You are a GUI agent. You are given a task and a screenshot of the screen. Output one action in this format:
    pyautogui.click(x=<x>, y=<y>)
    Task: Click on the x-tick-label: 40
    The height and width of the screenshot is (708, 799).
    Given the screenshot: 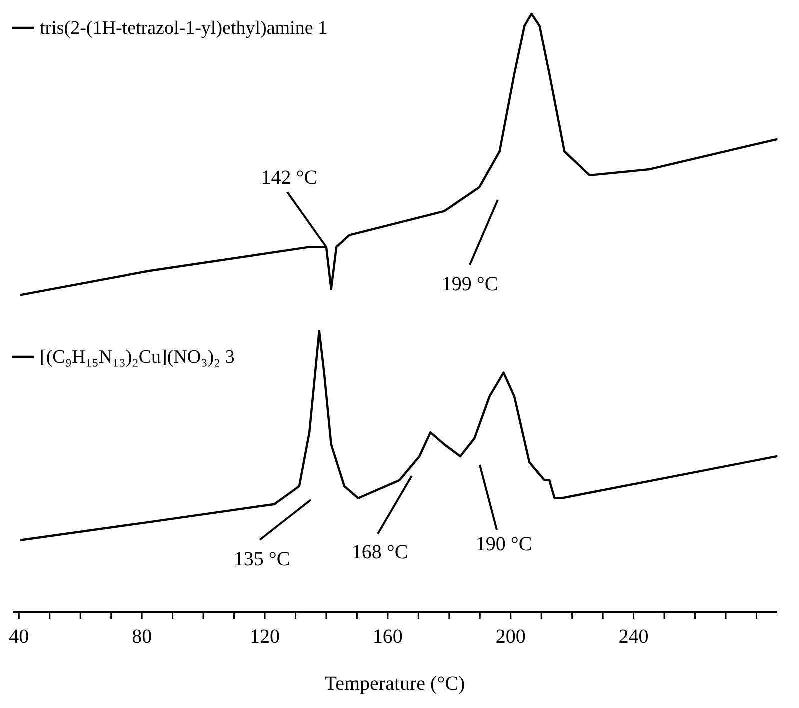 What is the action you would take?
    pyautogui.click(x=19, y=637)
    